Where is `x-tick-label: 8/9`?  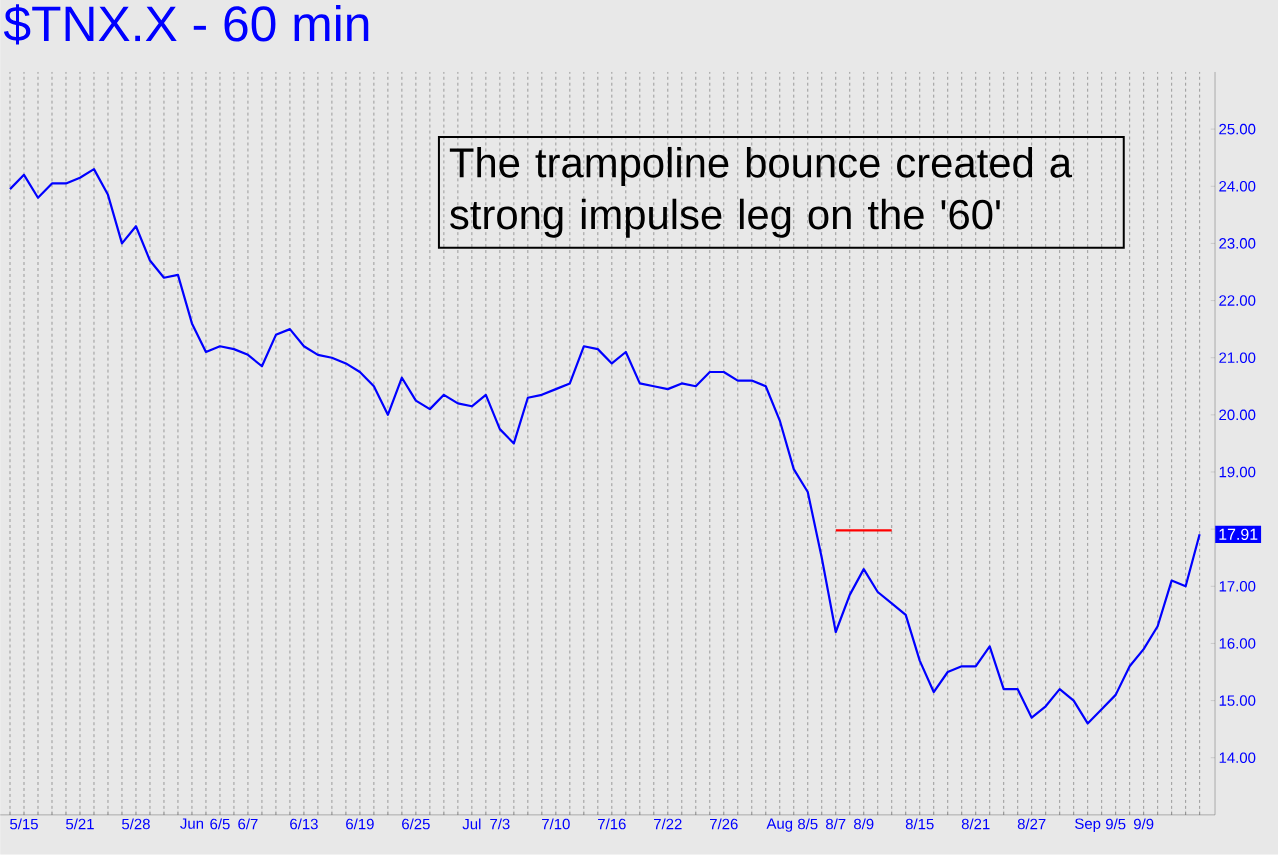
x-tick-label: 8/9 is located at coordinates (864, 824).